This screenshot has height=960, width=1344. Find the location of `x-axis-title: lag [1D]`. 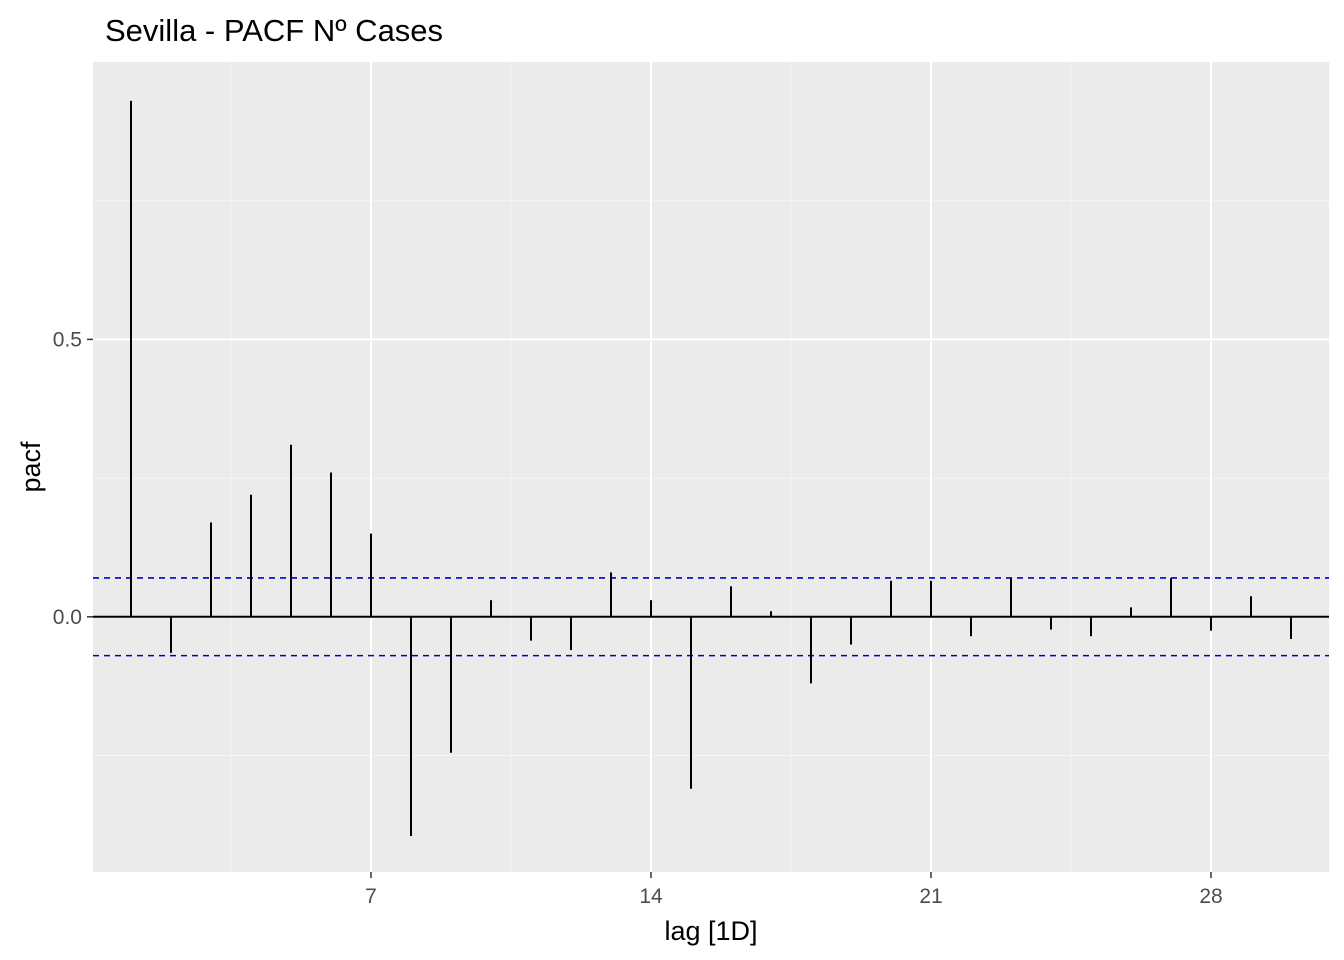

x-axis-title: lag [1D] is located at coordinates (710, 931).